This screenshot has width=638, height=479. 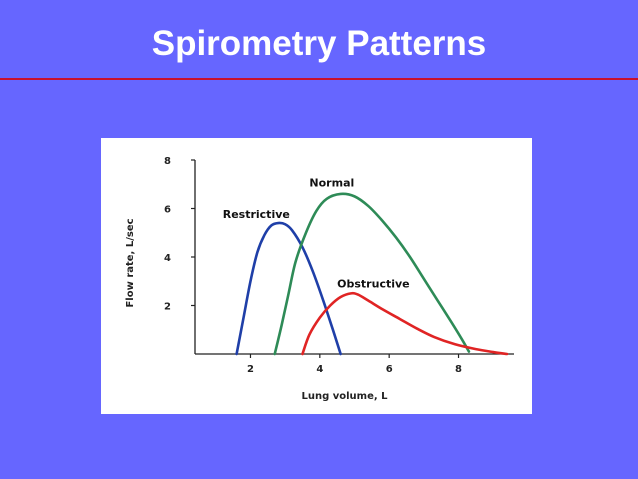 I want to click on y-axis-label: Flow rate, L/sec, so click(x=130, y=262).